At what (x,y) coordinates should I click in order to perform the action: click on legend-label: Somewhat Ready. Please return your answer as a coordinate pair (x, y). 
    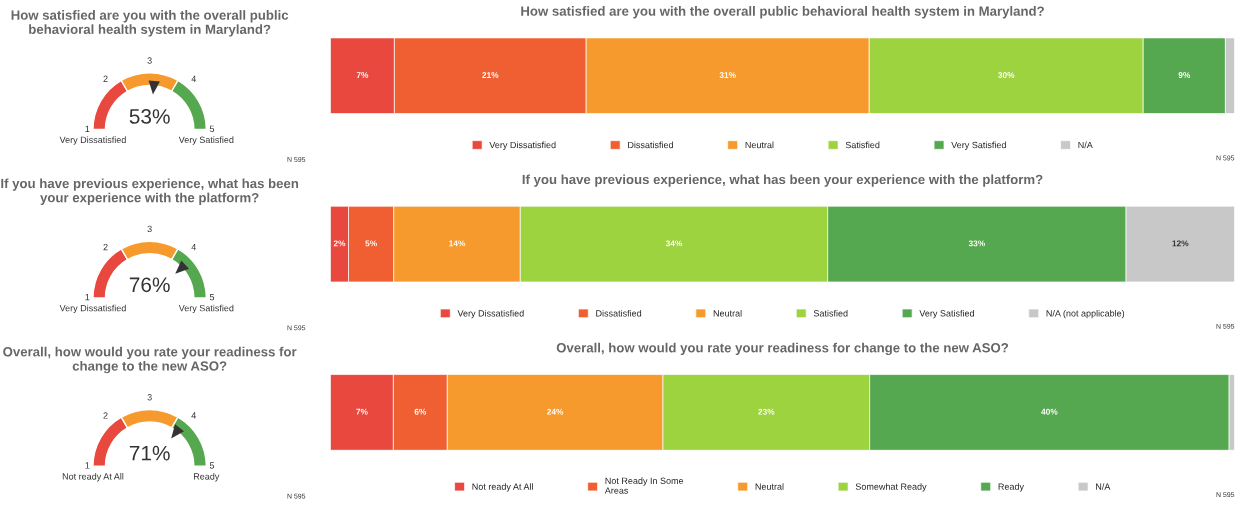
    Looking at the image, I should click on (891, 487).